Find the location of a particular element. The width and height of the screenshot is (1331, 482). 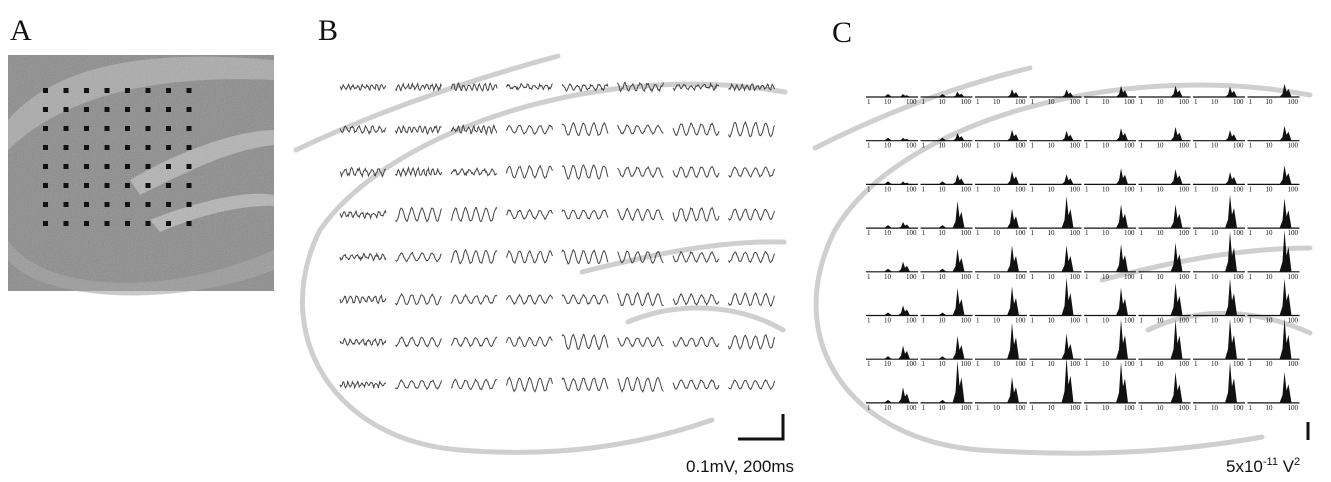

scale-exponent: -11 is located at coordinates (1270, 462).